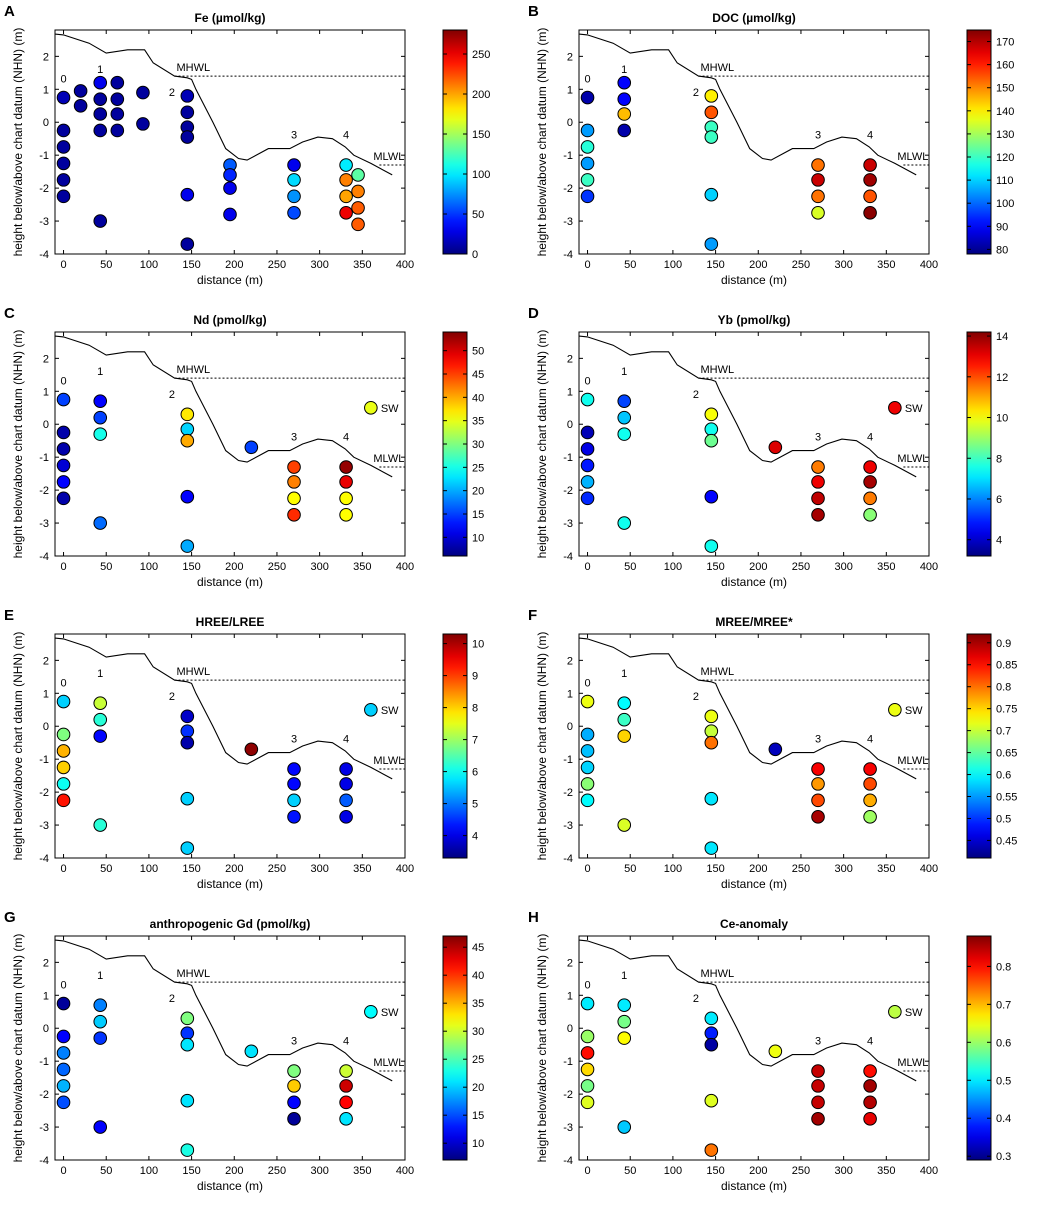 This screenshot has height=1210, width=1048. What do you see at coordinates (44, 255) in the screenshot?
I see `y-tick-label: -4` at bounding box center [44, 255].